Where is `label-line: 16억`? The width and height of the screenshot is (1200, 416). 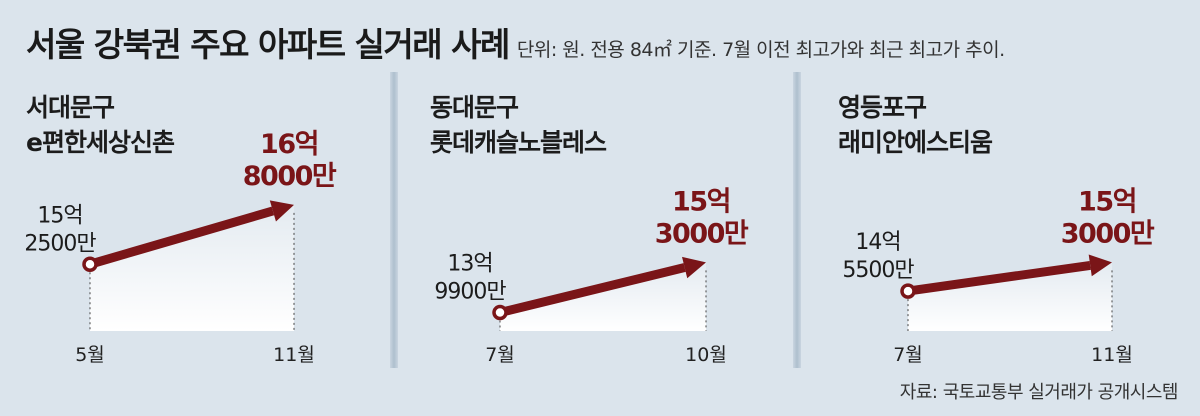
label-line: 16억 is located at coordinates (289, 144).